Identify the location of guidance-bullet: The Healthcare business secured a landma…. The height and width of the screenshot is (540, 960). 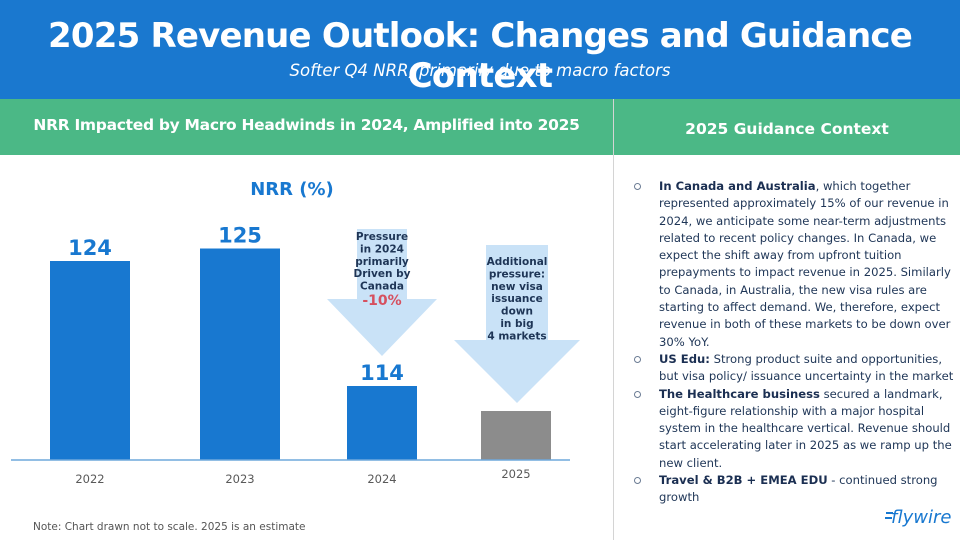
(794, 429).